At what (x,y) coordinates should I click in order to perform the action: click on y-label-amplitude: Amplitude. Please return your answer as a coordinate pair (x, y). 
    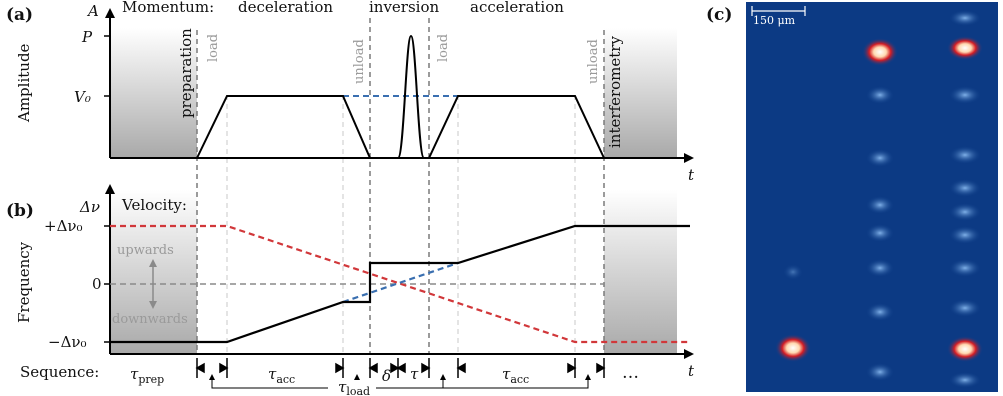
    Looking at the image, I should click on (24, 83).